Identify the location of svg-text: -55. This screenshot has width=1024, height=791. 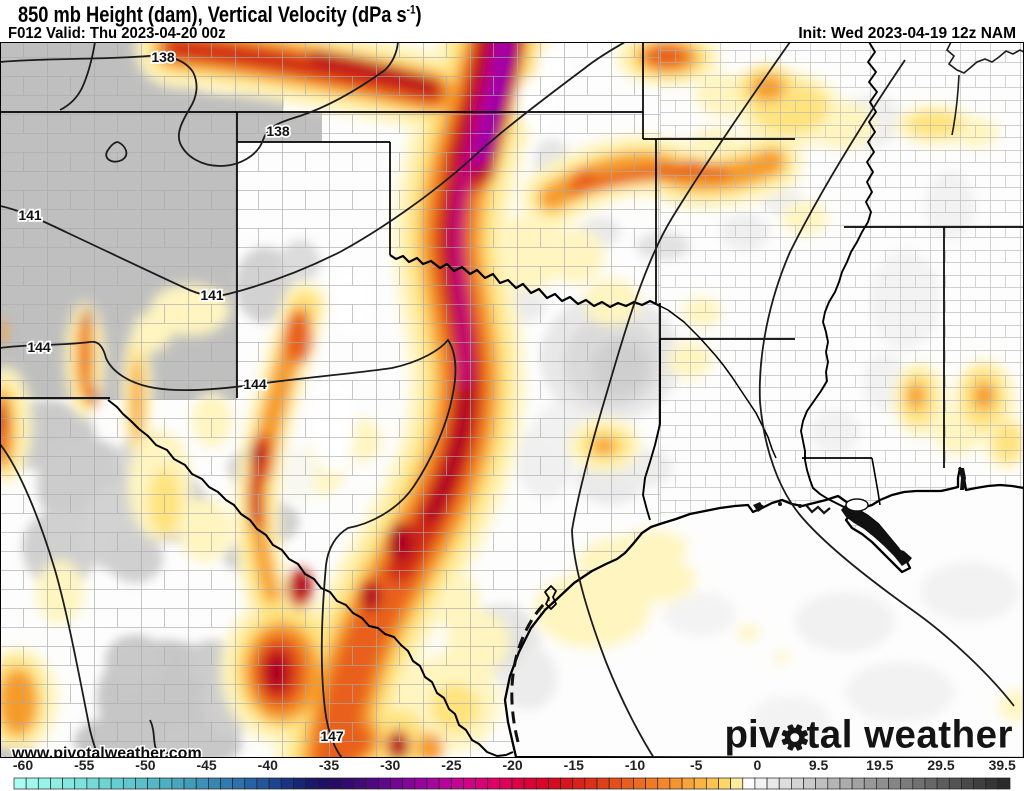
(84, 765).